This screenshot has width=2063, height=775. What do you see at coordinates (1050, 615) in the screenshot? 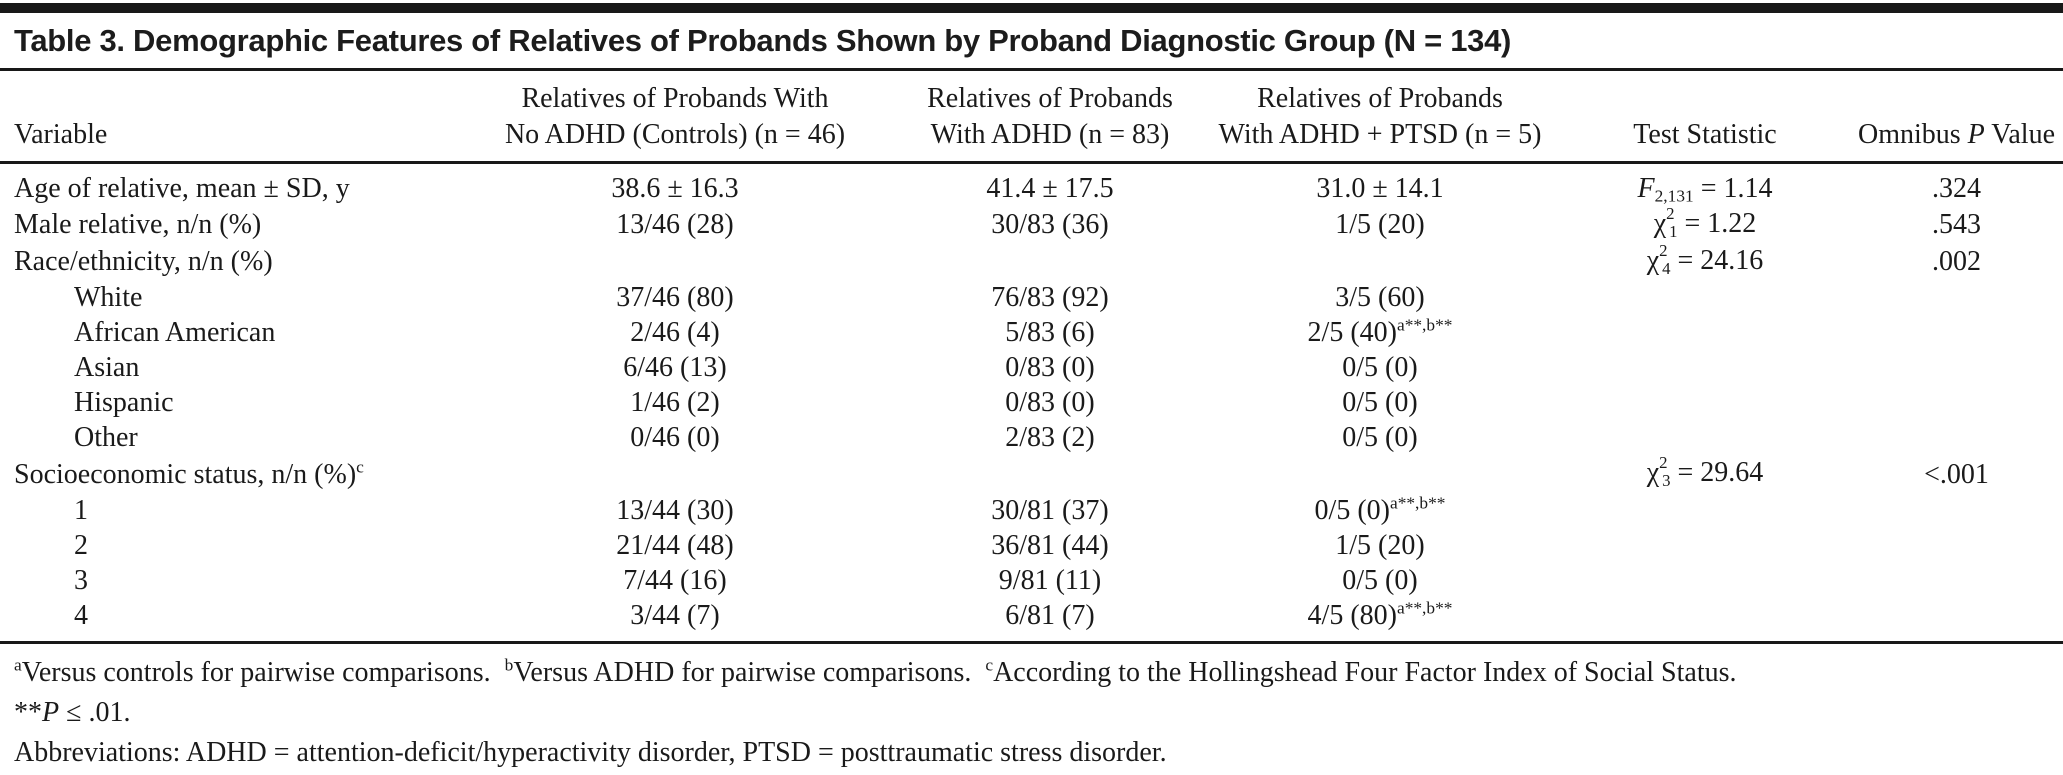
I see `adhd-value: 6/81 (7)` at bounding box center [1050, 615].